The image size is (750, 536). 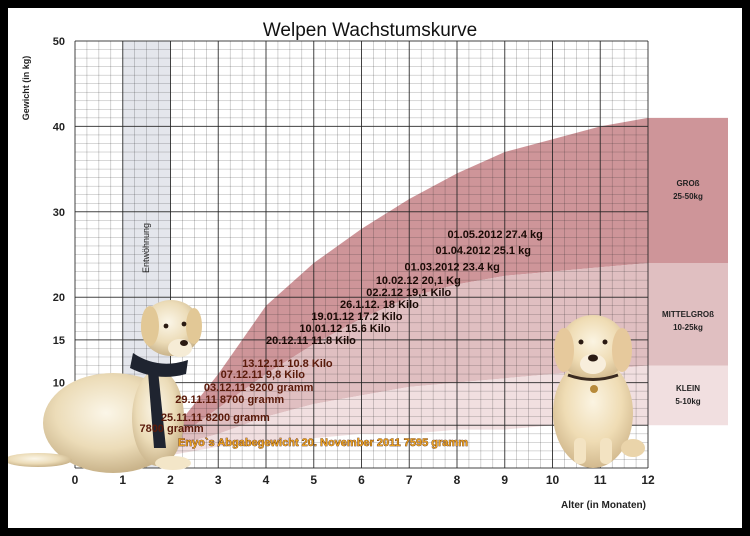 What do you see at coordinates (59, 341) in the screenshot?
I see `y-tick-label: 15` at bounding box center [59, 341].